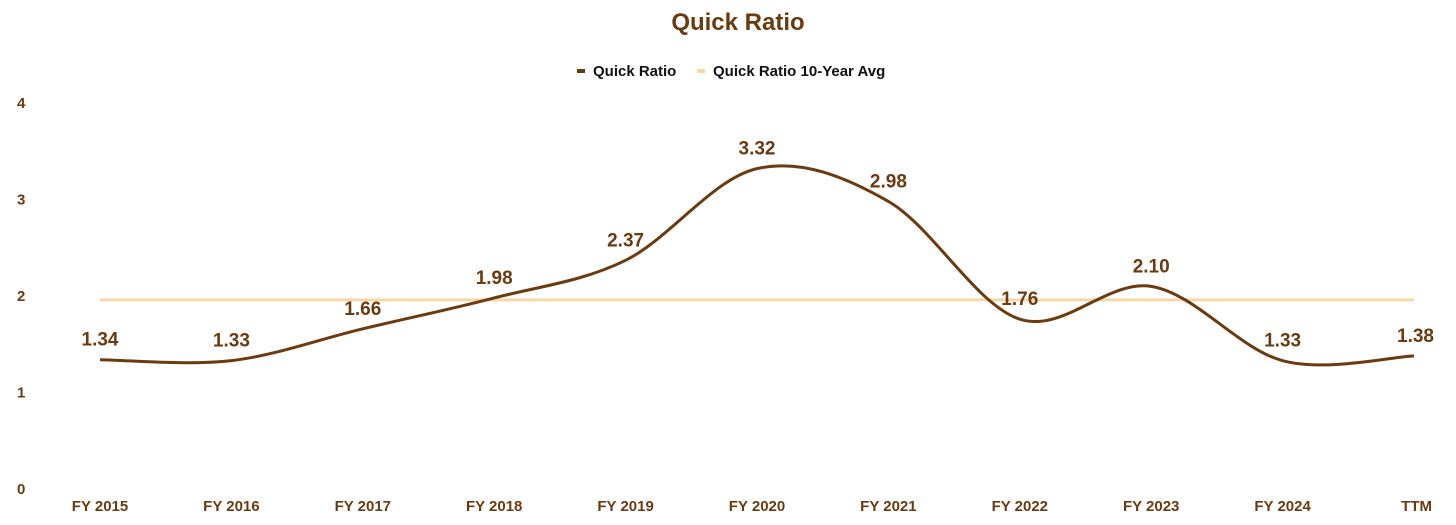 The height and width of the screenshot is (525, 1456). I want to click on data-label: 1.38, so click(1415, 336).